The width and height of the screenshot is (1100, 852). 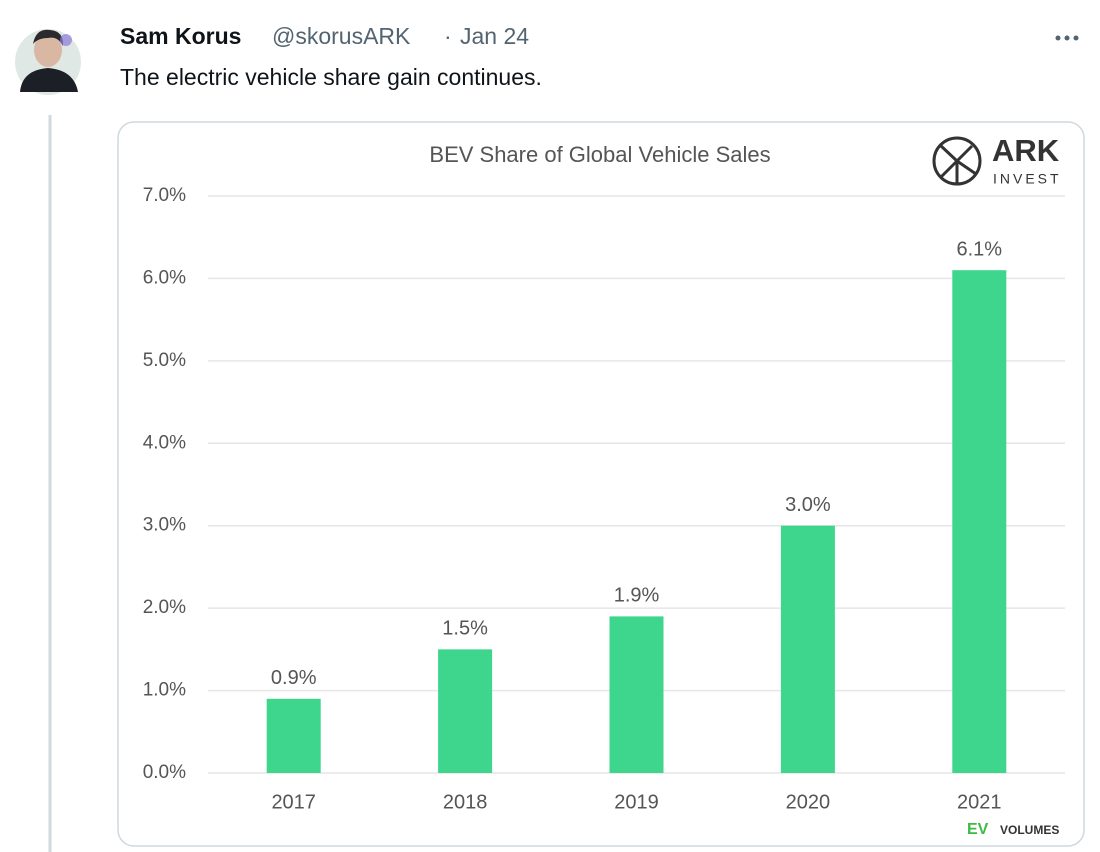 I want to click on data-label: 1.9%, so click(x=637, y=596).